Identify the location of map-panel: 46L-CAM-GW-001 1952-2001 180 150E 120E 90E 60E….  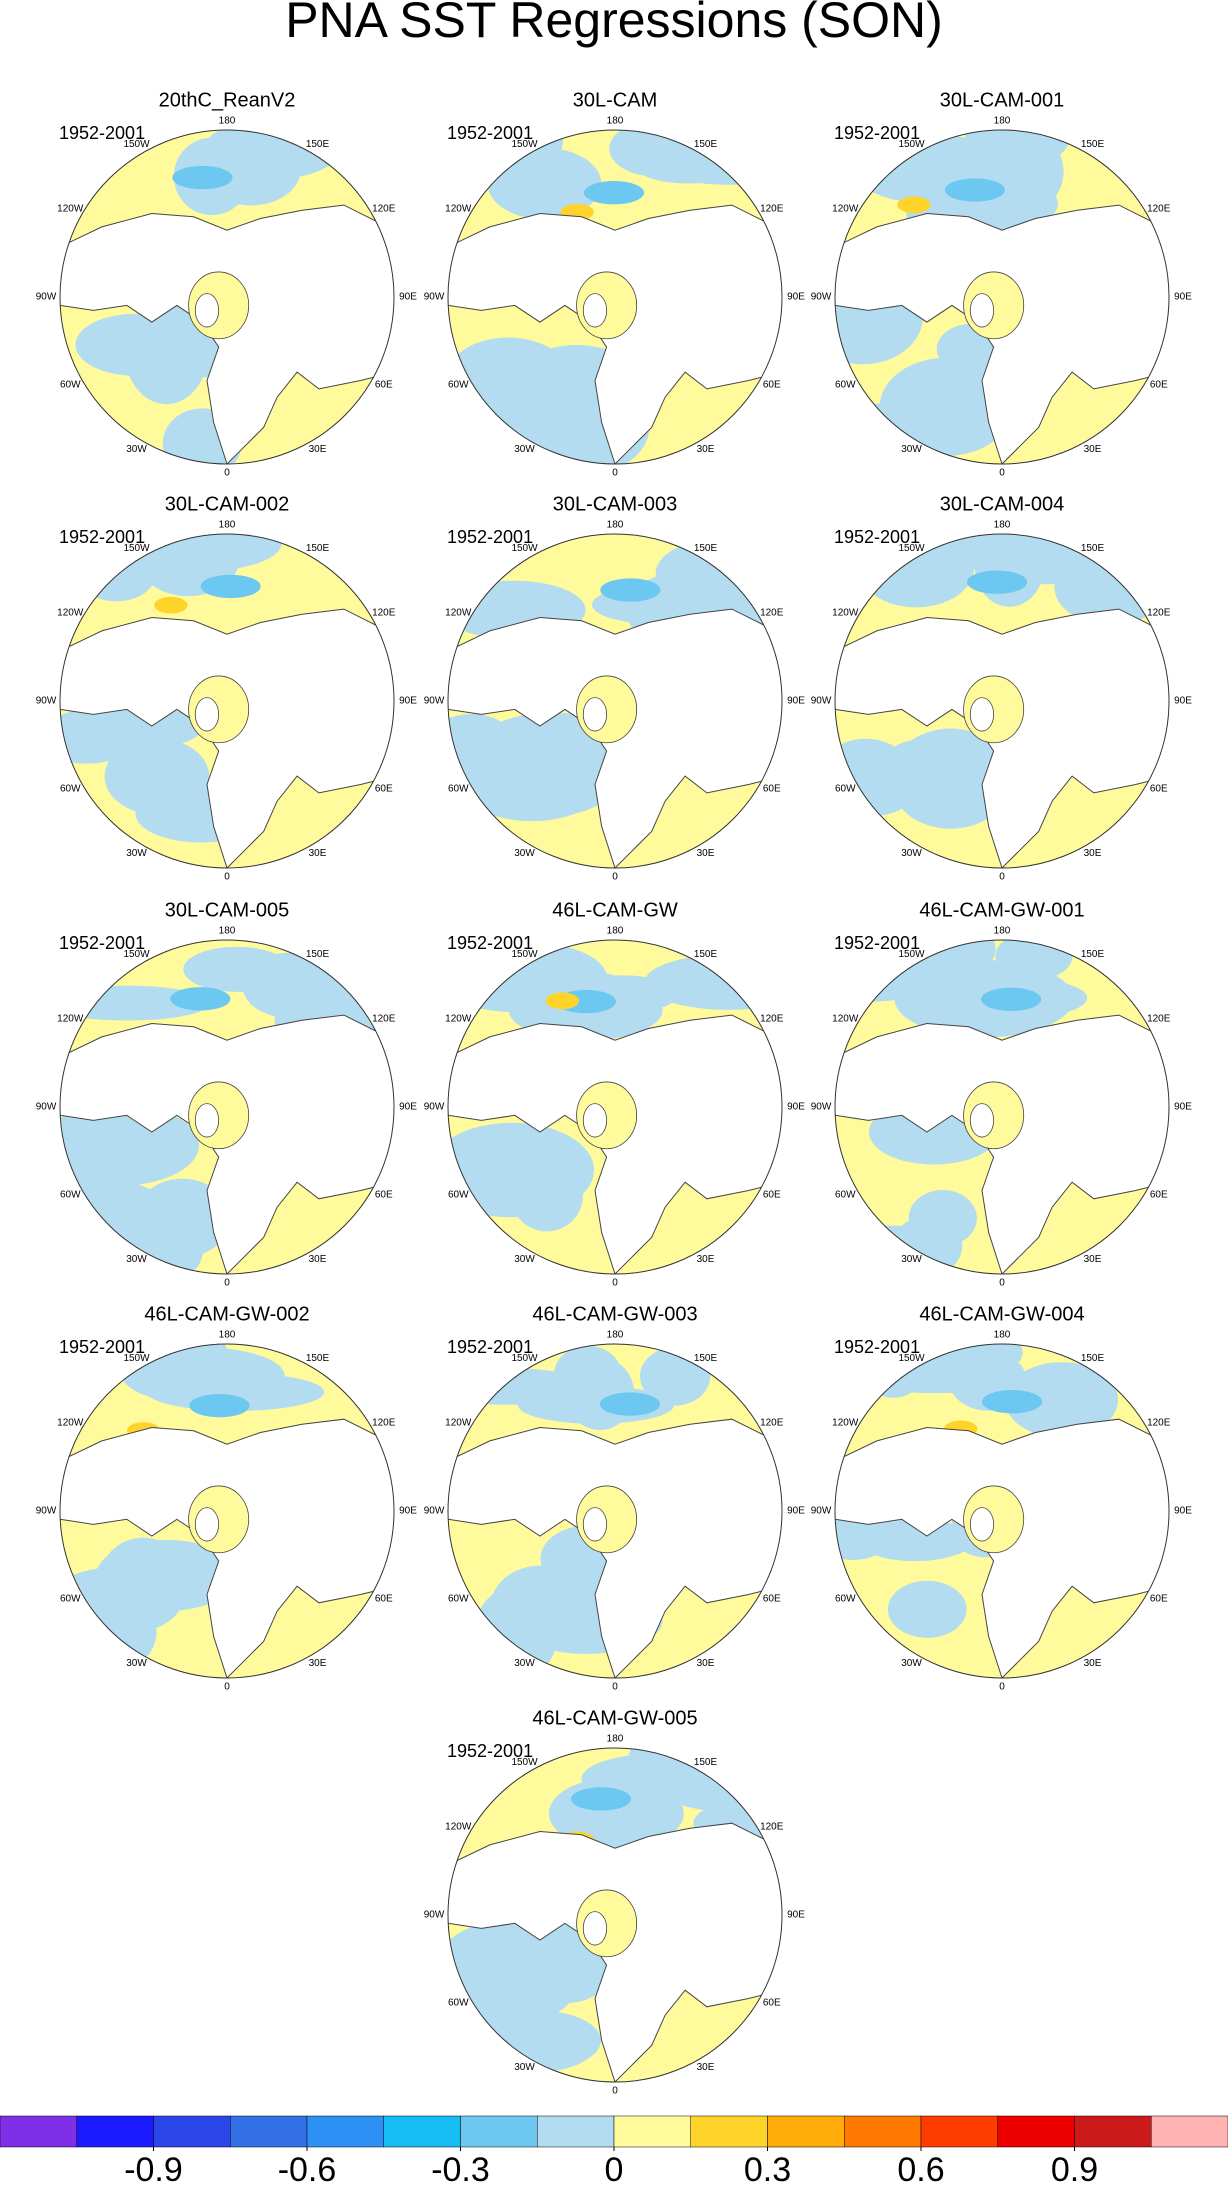
(1002, 1093).